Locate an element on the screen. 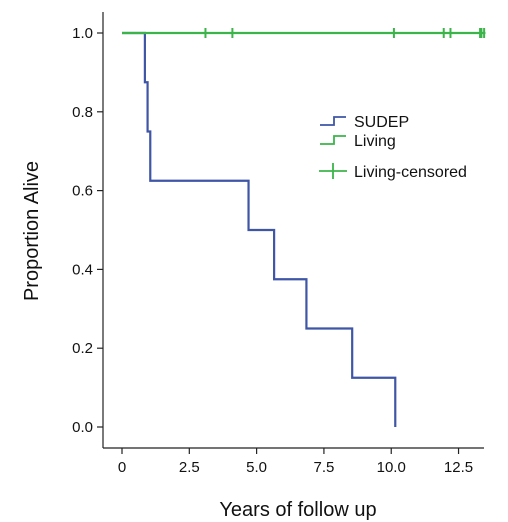 The image size is (508, 522). y-tick-label: 0.2 is located at coordinates (82, 348).